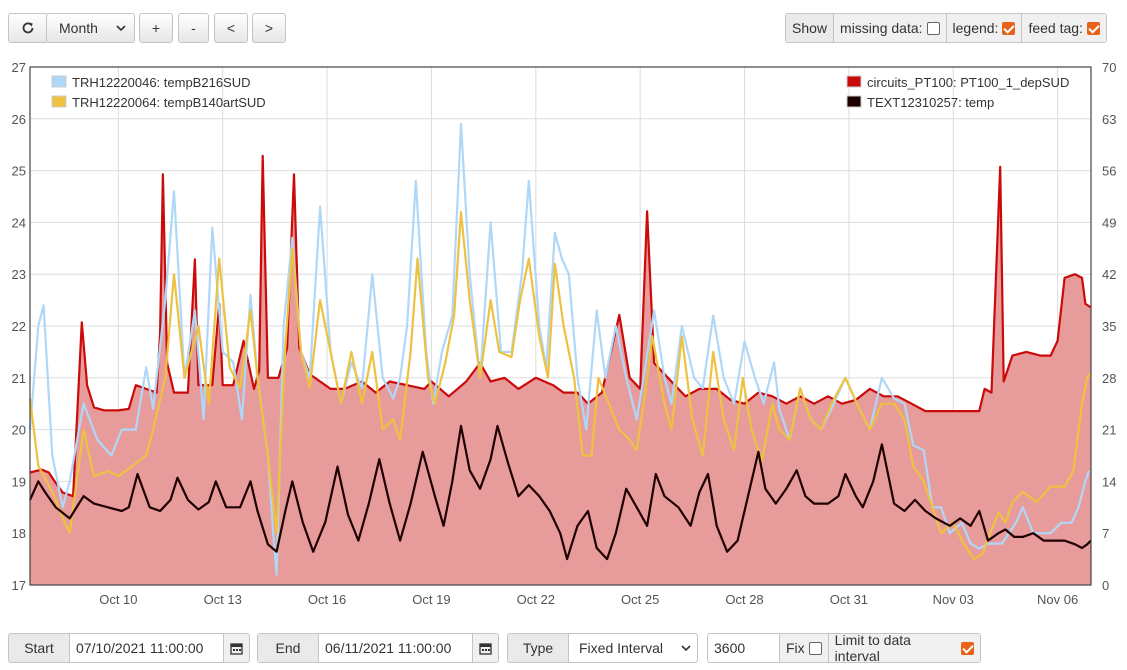 The width and height of the screenshot is (1127, 670). What do you see at coordinates (431, 599) in the screenshot?
I see `x-tick-label: Oct 19` at bounding box center [431, 599].